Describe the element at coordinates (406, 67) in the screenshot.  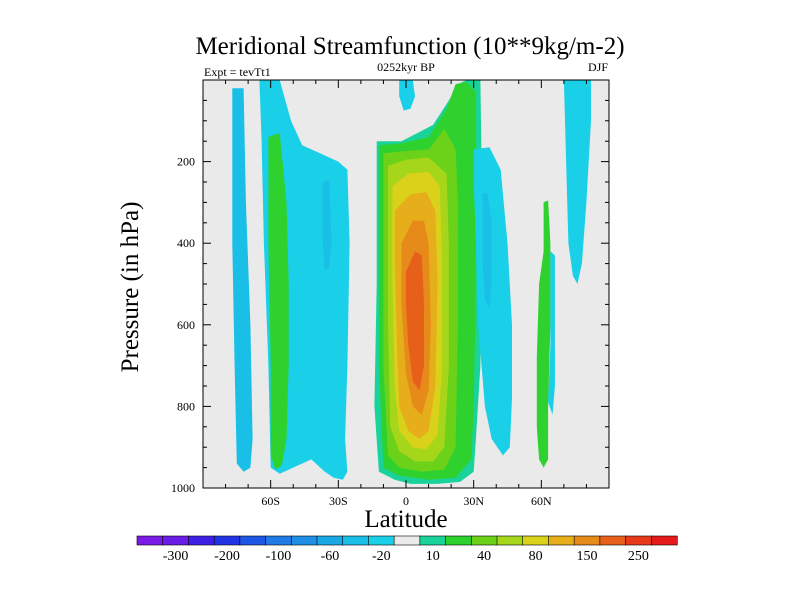
I see `period-label: 0252kyr BP` at that location.